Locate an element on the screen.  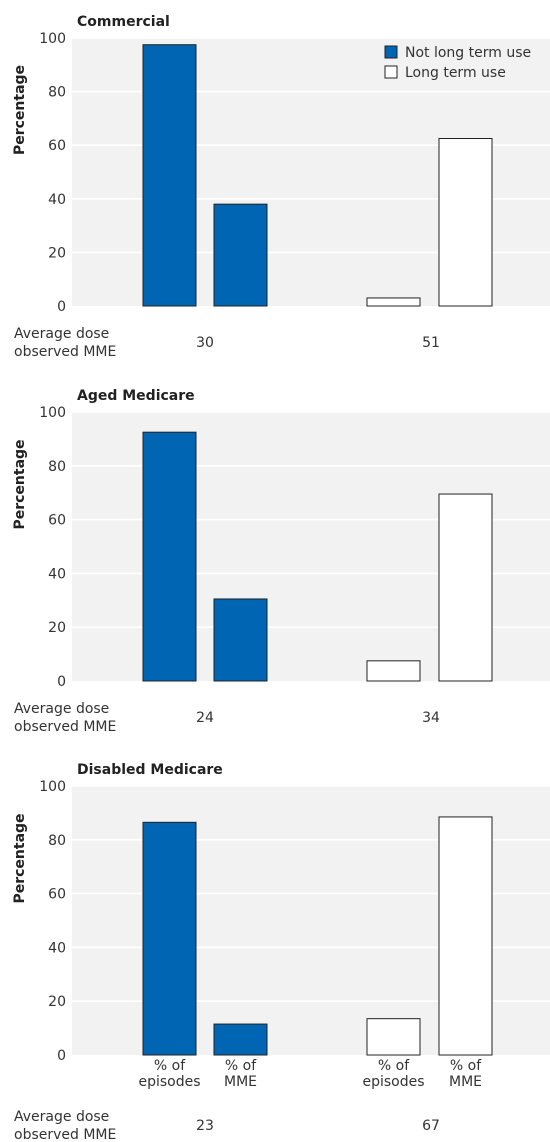
panel-title: Aged Medicare is located at coordinates (136, 396).